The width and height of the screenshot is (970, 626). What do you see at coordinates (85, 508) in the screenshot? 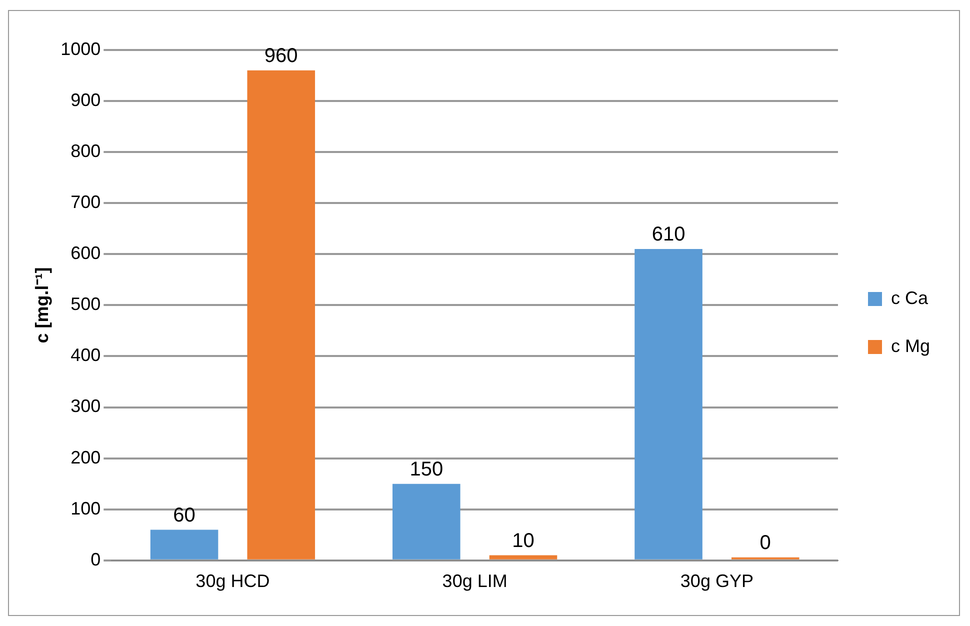
I see `y-tick-label: 100` at bounding box center [85, 508].